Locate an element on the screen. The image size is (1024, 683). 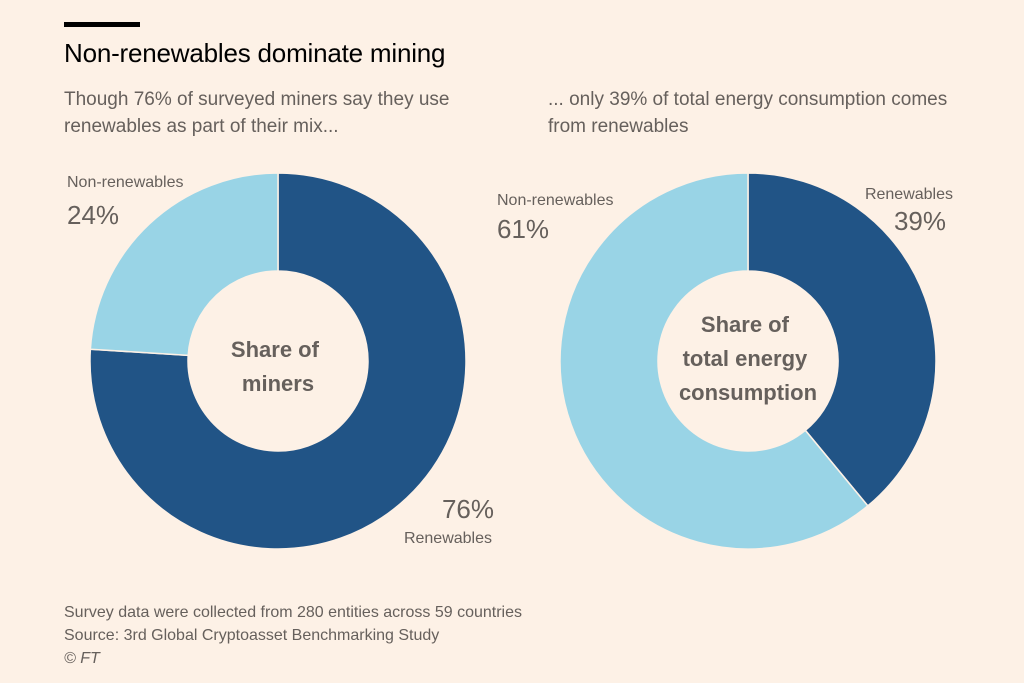
slice-value-non-renewables: 61% is located at coordinates (523, 229).